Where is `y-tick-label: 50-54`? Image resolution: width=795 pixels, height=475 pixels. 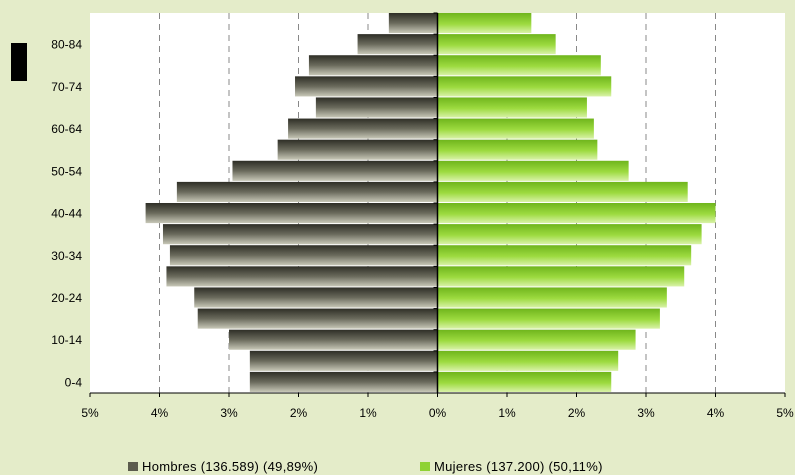
y-tick-label: 50-54 is located at coordinates (66, 171).